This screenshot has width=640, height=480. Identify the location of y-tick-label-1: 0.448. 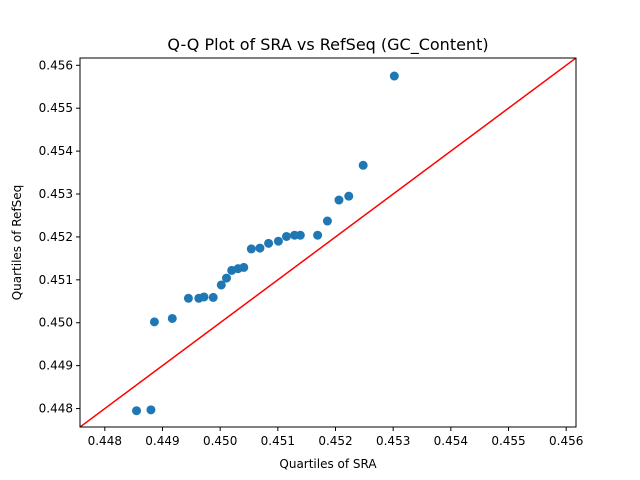
(56, 409).